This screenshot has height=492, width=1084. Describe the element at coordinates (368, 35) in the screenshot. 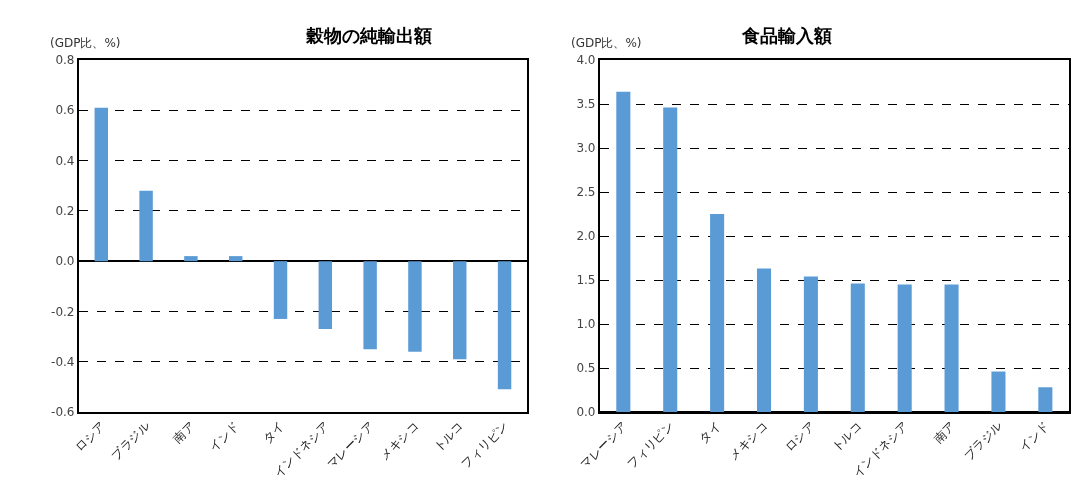

I see `chart-title: 穀物の純輸出額` at that location.